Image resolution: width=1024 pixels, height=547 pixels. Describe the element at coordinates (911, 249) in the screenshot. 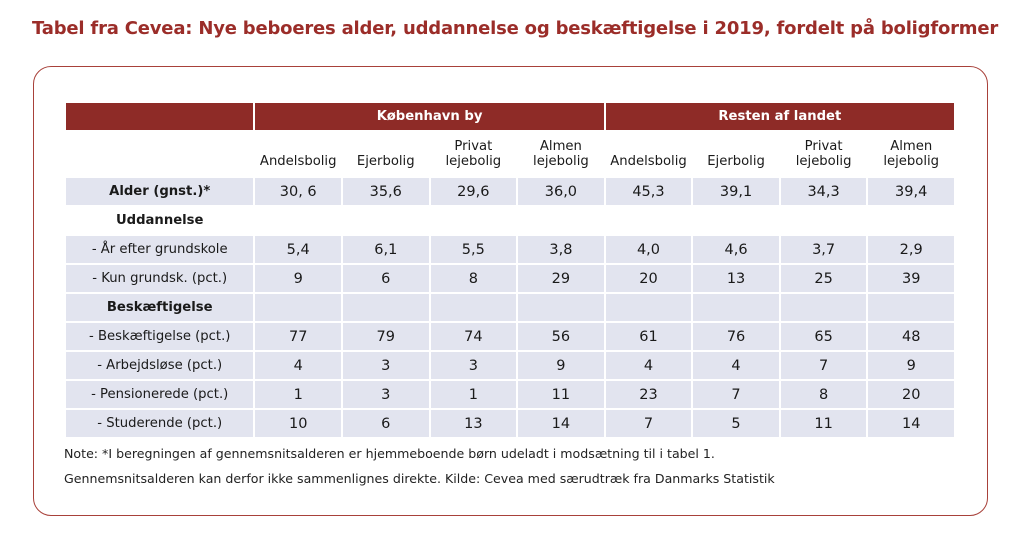

I see `value-cell: 2,9` at that location.